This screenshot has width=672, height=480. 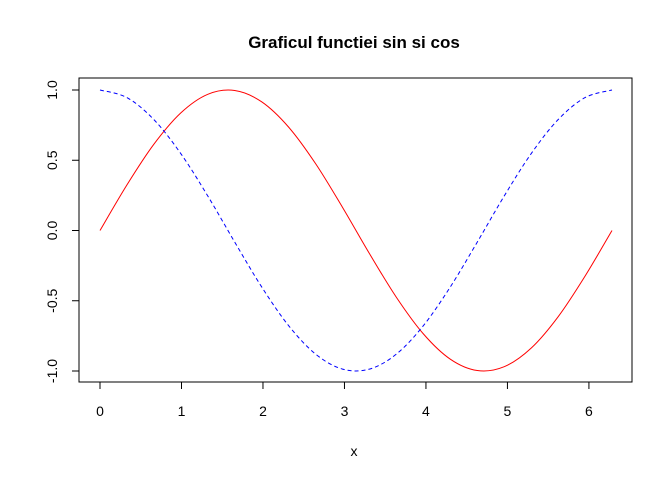 I want to click on y-tick-label: 0.5, so click(x=52, y=160).